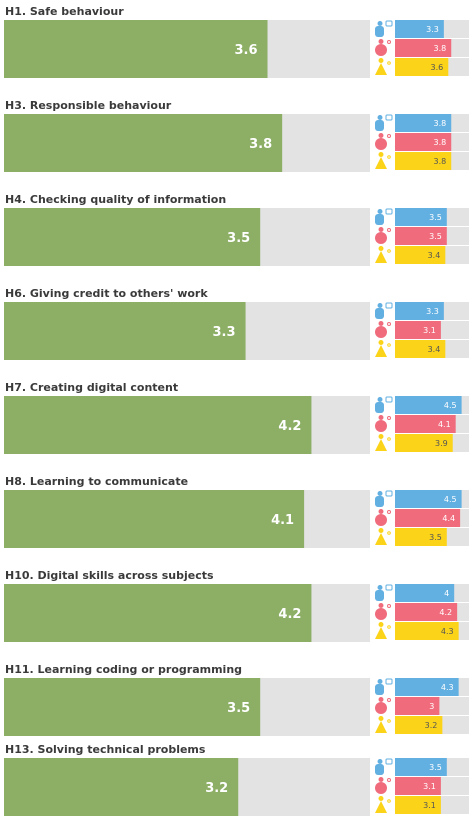 This screenshot has width=476, height=828. Describe the element at coordinates (123, 669) in the screenshot. I see `group-title: H11. Learning coding or programming` at that location.